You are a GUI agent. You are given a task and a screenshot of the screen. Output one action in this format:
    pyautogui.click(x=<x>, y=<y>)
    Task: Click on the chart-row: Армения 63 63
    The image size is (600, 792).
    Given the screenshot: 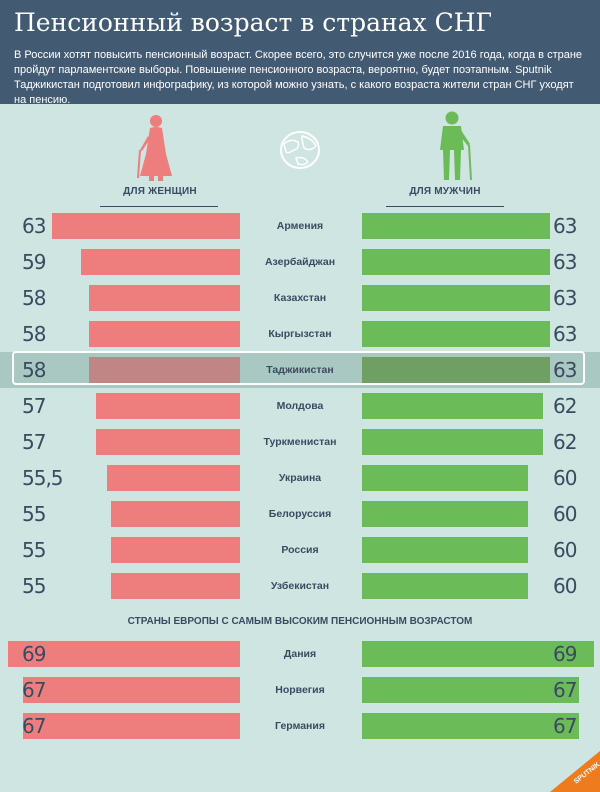 What is the action you would take?
    pyautogui.click(x=300, y=226)
    